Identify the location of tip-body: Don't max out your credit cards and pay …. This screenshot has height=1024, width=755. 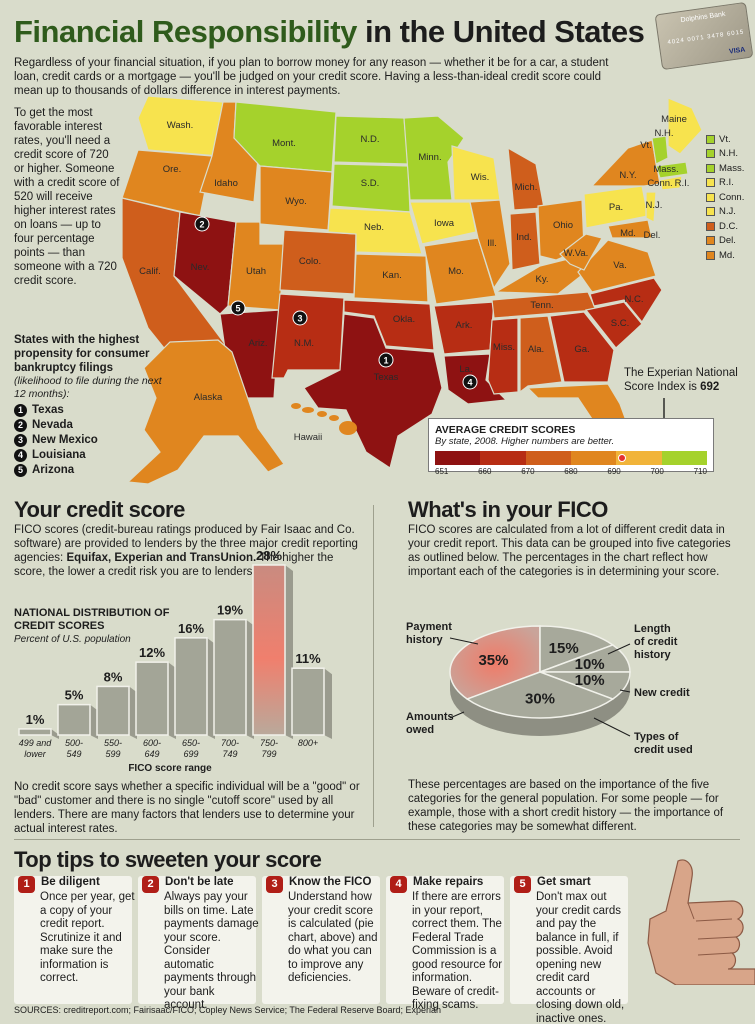
(580, 957).